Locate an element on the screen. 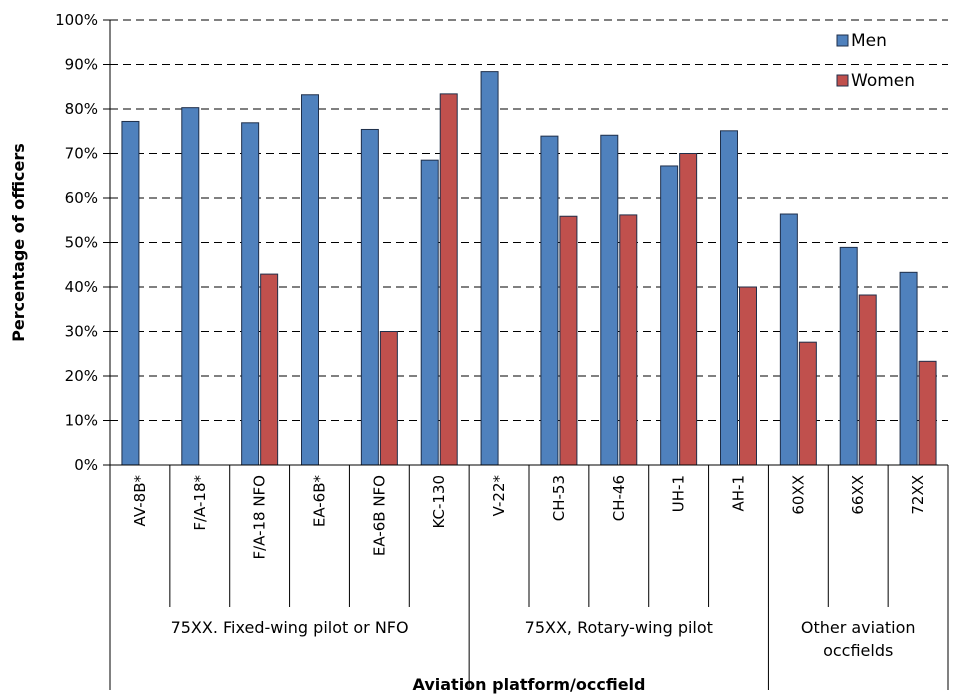  legend-label-women: Women is located at coordinates (883, 81).